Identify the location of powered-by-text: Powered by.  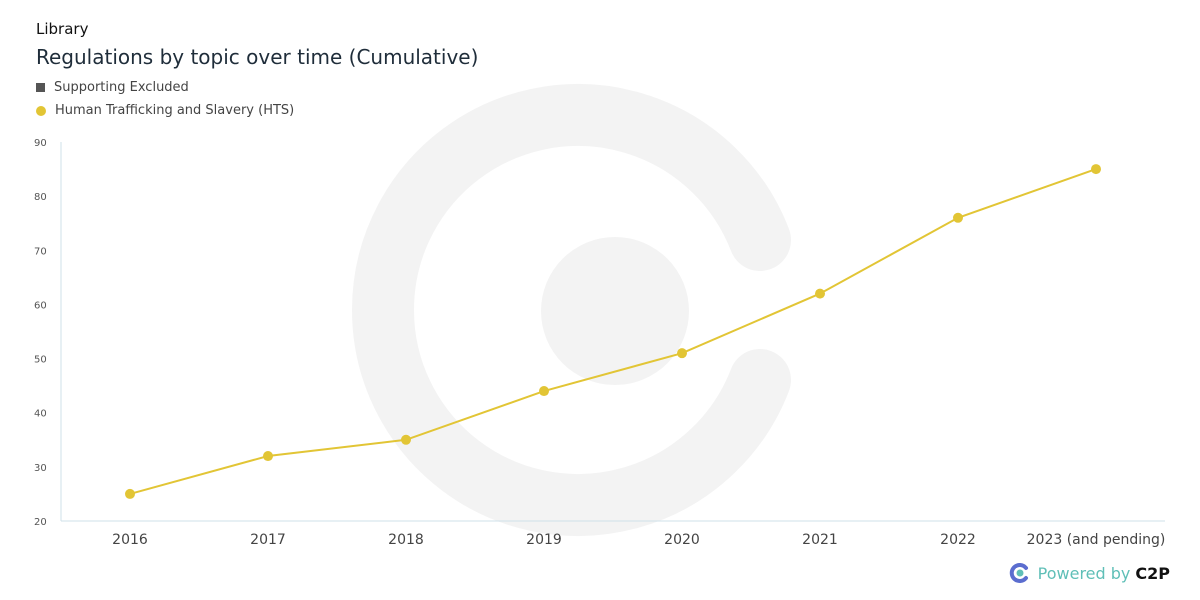
(1084, 573).